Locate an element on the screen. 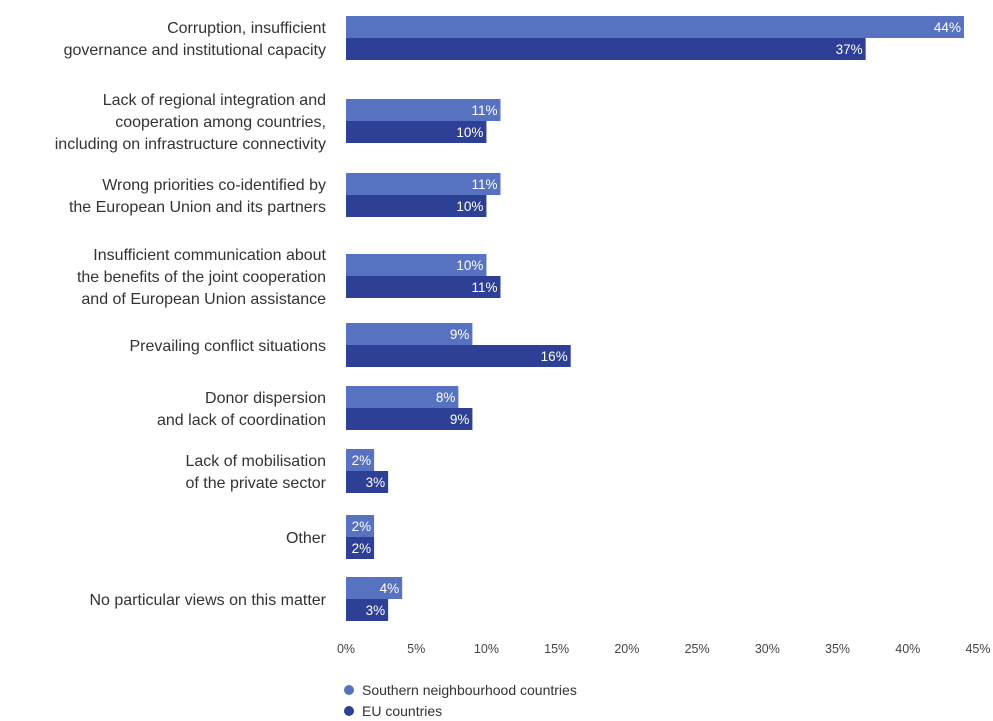 This screenshot has width=993, height=721. category-label-0-line-0: Corruption, insufficient is located at coordinates (246, 28).